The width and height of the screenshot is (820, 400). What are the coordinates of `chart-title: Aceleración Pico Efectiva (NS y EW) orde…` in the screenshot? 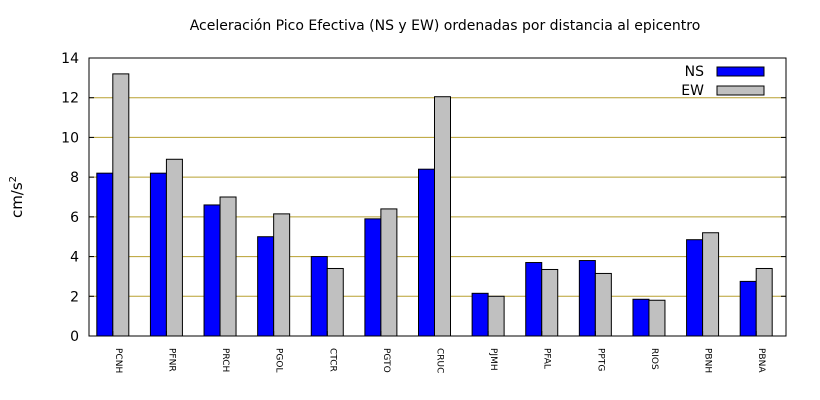 It's located at (445, 26).